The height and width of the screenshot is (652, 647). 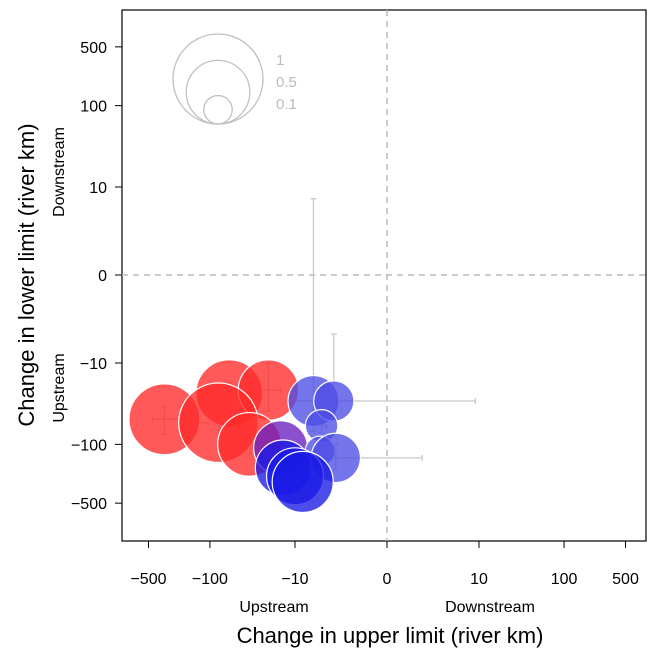 I want to click on x-tick-label: −10, so click(x=294, y=579).